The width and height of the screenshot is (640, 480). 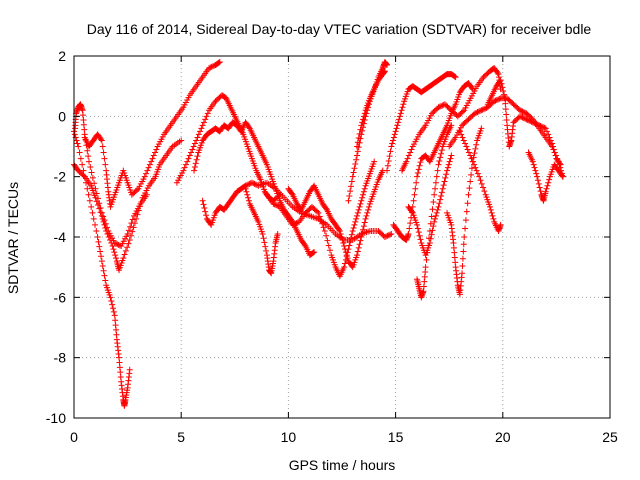 I want to click on series-arc10, so click(x=335, y=219).